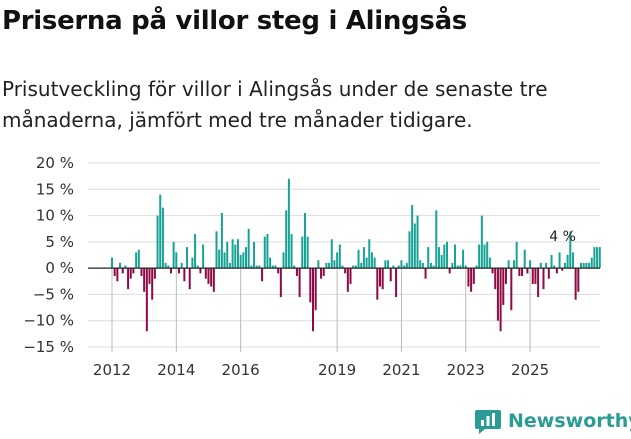 The height and width of the screenshot is (439, 631). What do you see at coordinates (53, 294) in the screenshot?
I see `y-tick-label: −5 %` at bounding box center [53, 294].